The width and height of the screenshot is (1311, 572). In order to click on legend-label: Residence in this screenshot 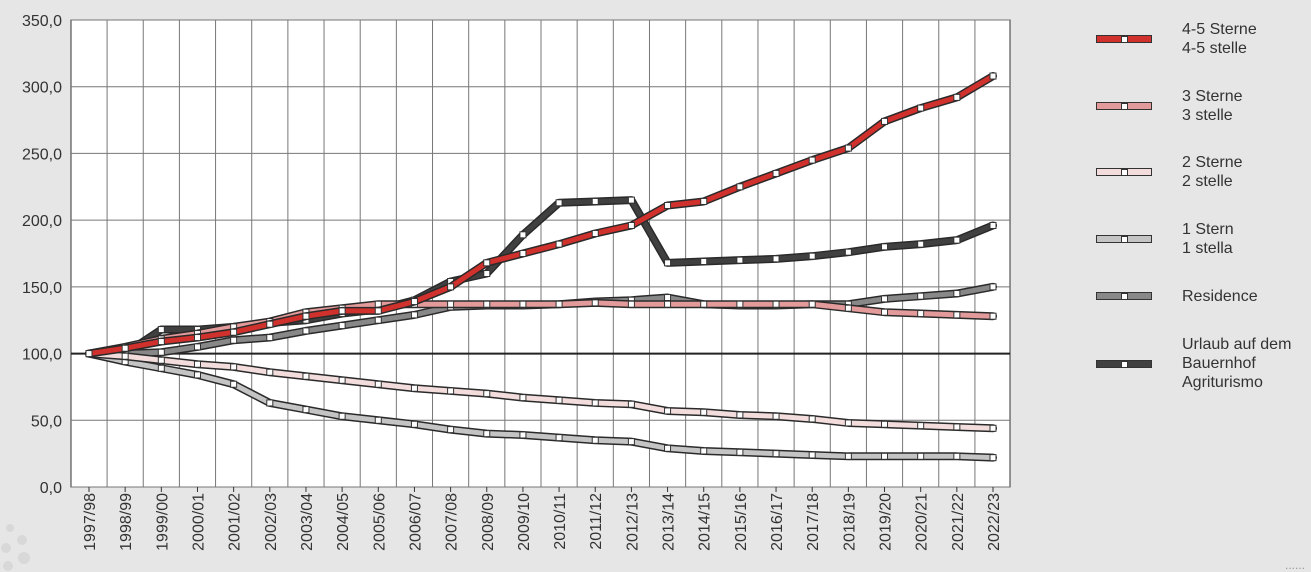, I will do `click(1220, 296)`.